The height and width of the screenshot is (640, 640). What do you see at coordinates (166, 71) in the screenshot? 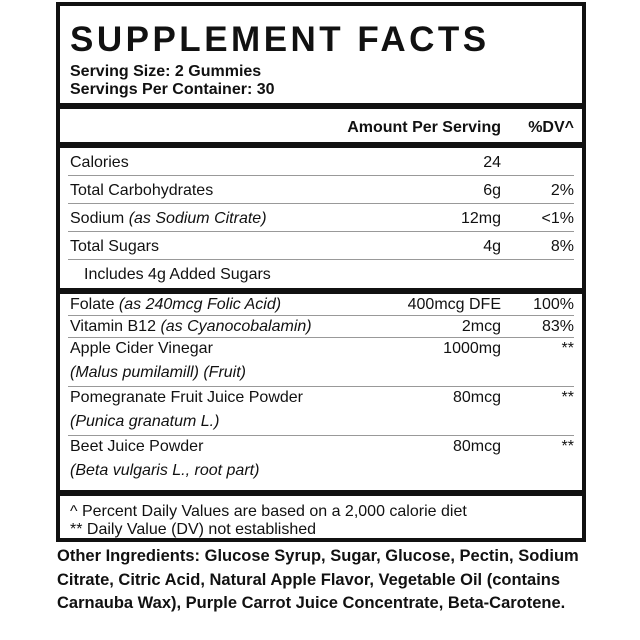
I see `serving-size: Serving Size: 2 Gummies` at bounding box center [166, 71].